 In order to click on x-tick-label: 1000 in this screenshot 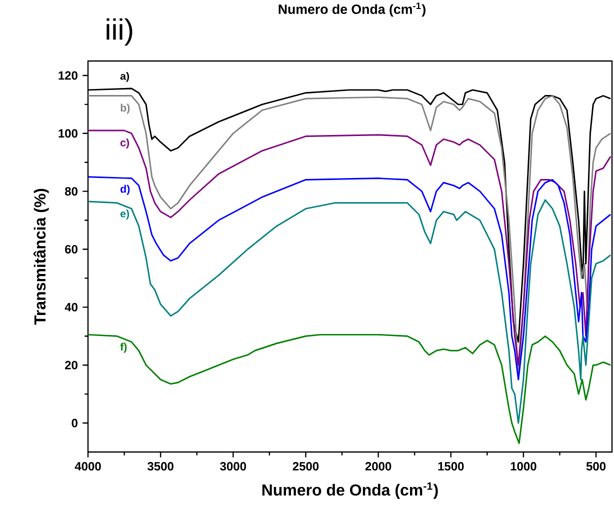, I will do `click(523, 466)`.